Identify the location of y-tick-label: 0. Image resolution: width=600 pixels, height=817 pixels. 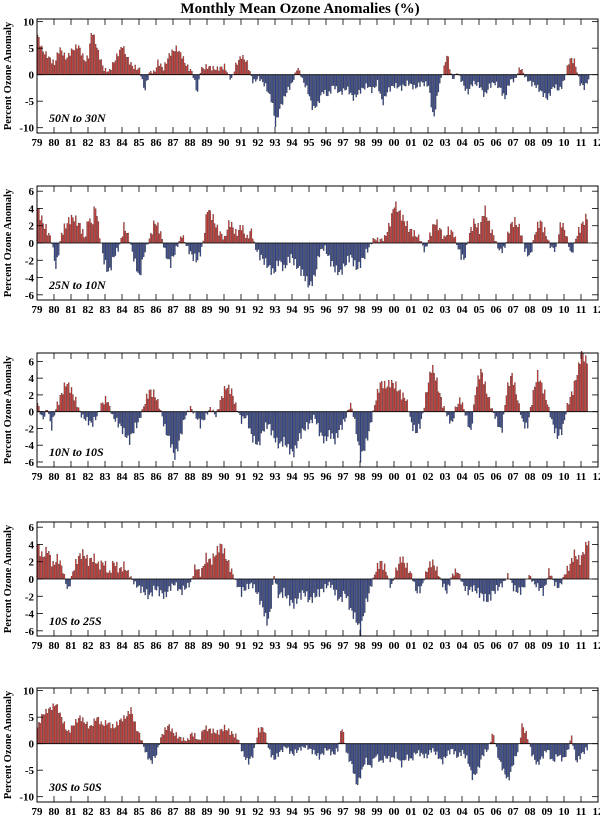
(32, 580).